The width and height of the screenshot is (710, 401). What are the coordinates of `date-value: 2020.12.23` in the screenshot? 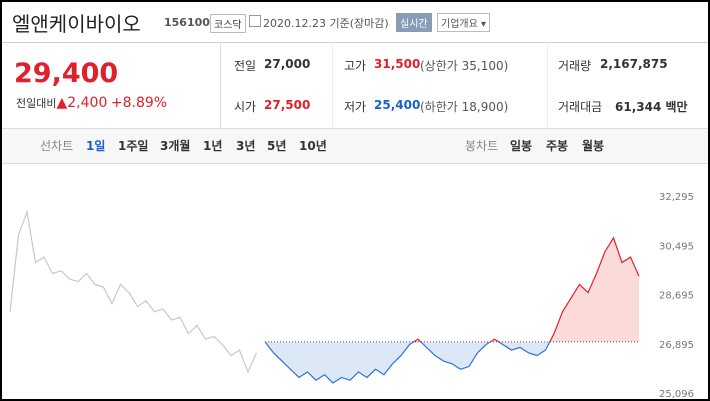 It's located at (294, 23).